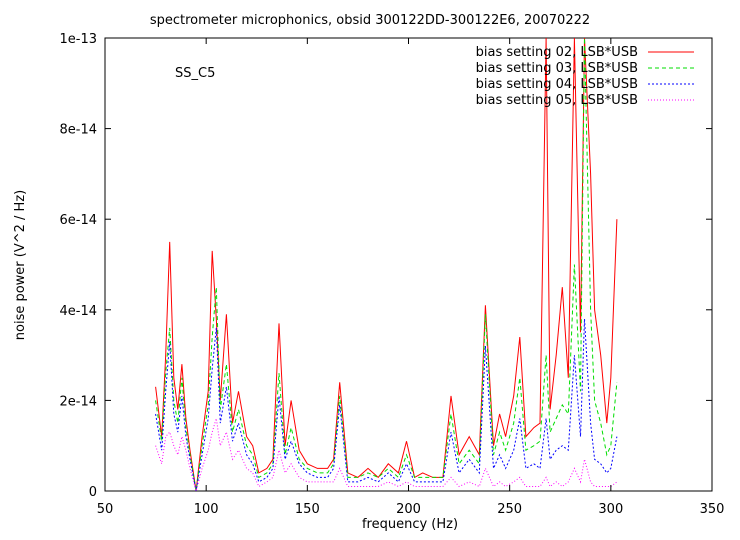 This screenshot has width=740, height=540. What do you see at coordinates (712, 509) in the screenshot?
I see `x-tick-label: 350` at bounding box center [712, 509].